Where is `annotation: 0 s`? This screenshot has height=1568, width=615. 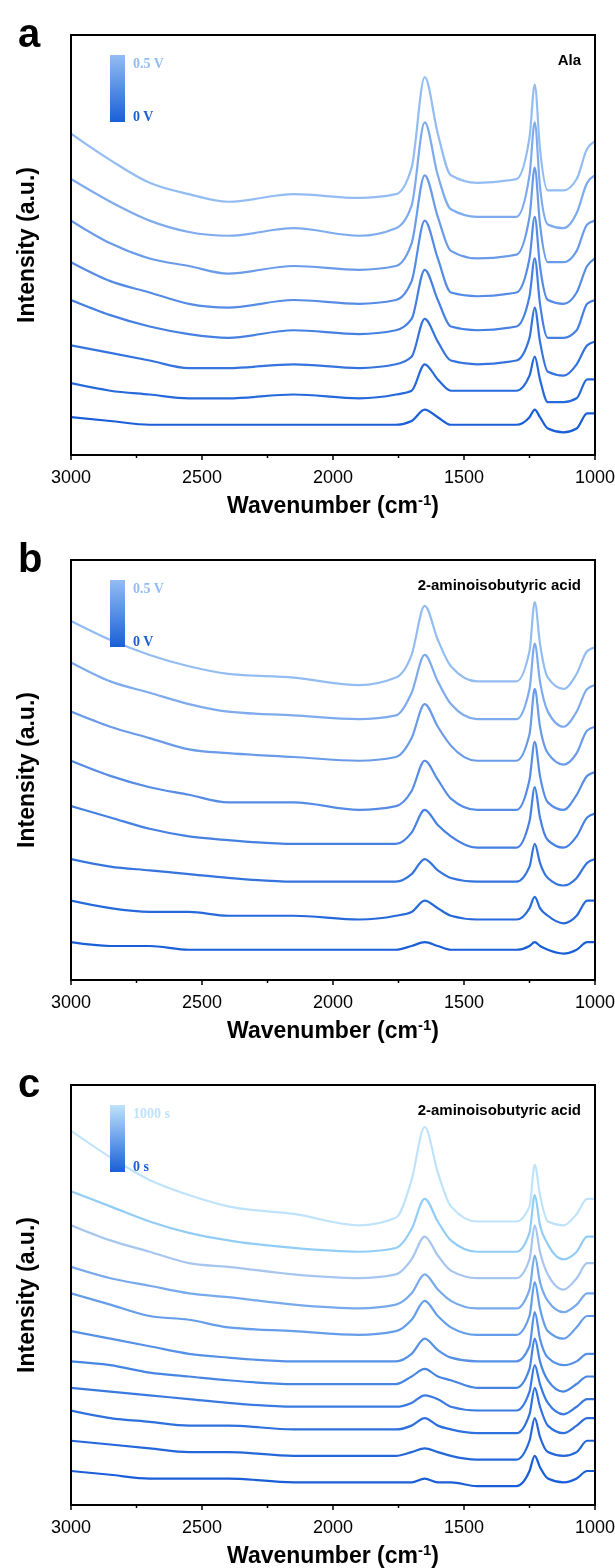
annotation: 0 s is located at coordinates (141, 1166).